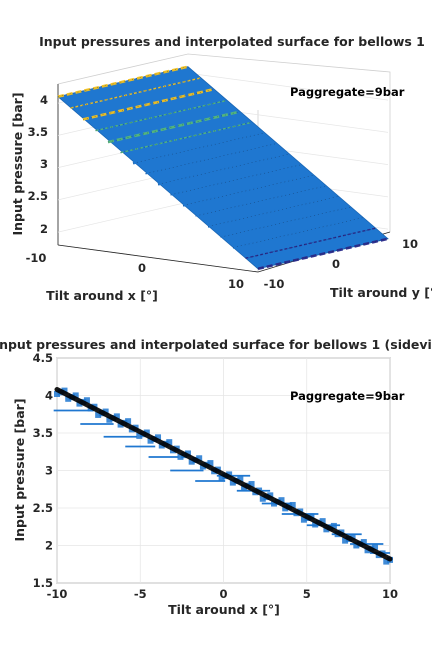  I want to click on chart-side-x-label: Tilt around x [°], so click(224, 609).